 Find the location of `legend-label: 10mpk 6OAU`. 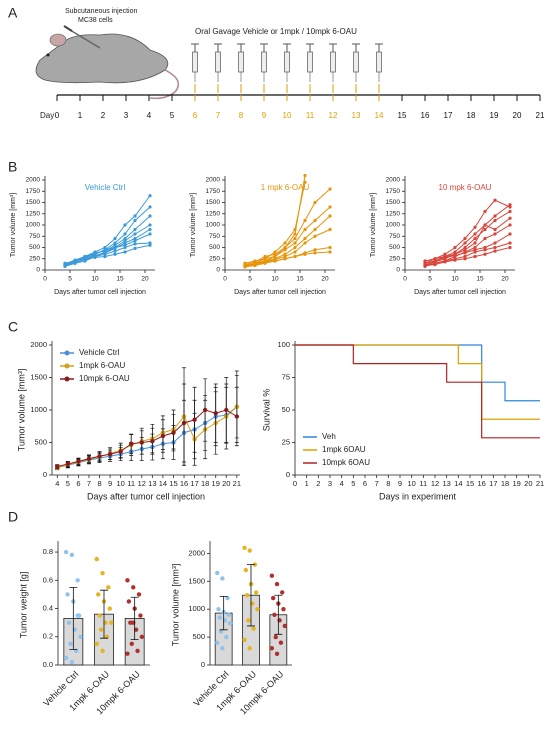

legend-label: 10mpk 6OAU is located at coordinates (346, 462).